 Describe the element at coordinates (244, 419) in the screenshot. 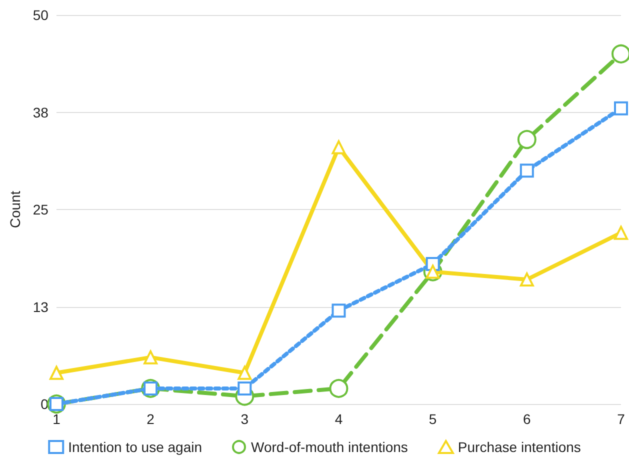

I see `x-tick-label: 3` at that location.